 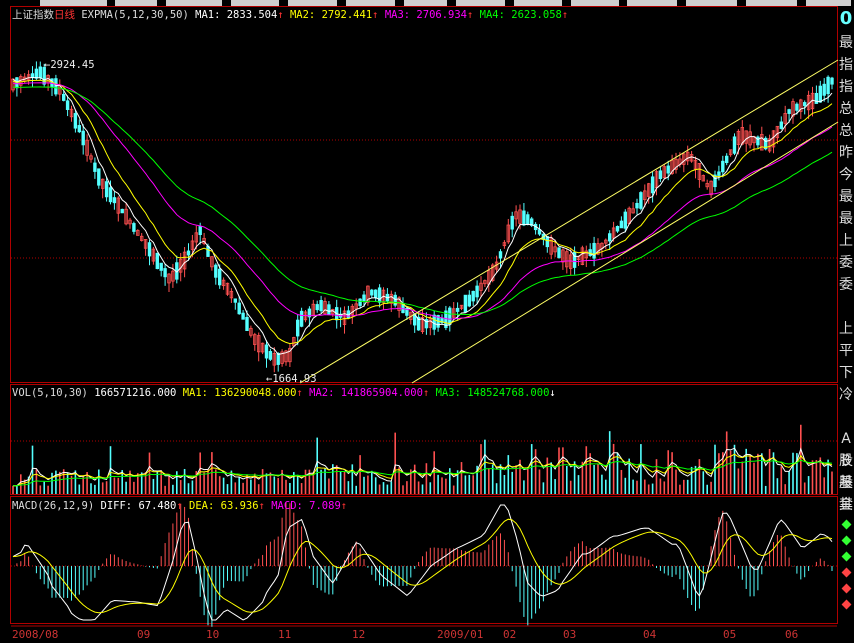 What do you see at coordinates (846, 175) in the screenshot?
I see `side-panel-item: 今` at bounding box center [846, 175].